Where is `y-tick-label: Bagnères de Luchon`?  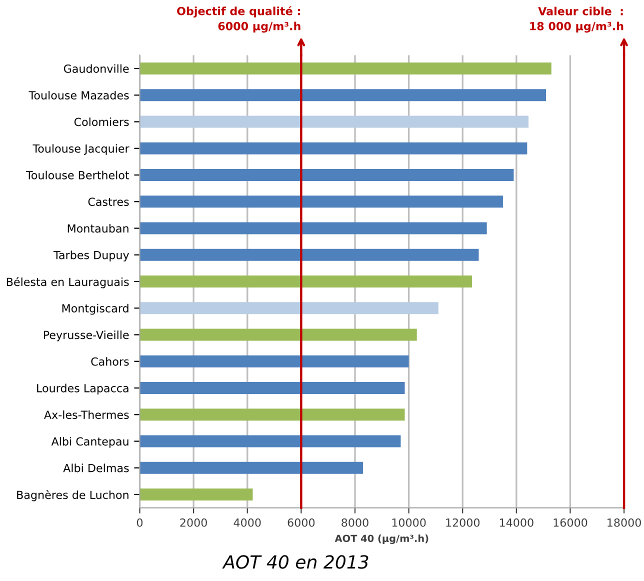
y-tick-label: Bagnères de Luchon is located at coordinates (72, 496).